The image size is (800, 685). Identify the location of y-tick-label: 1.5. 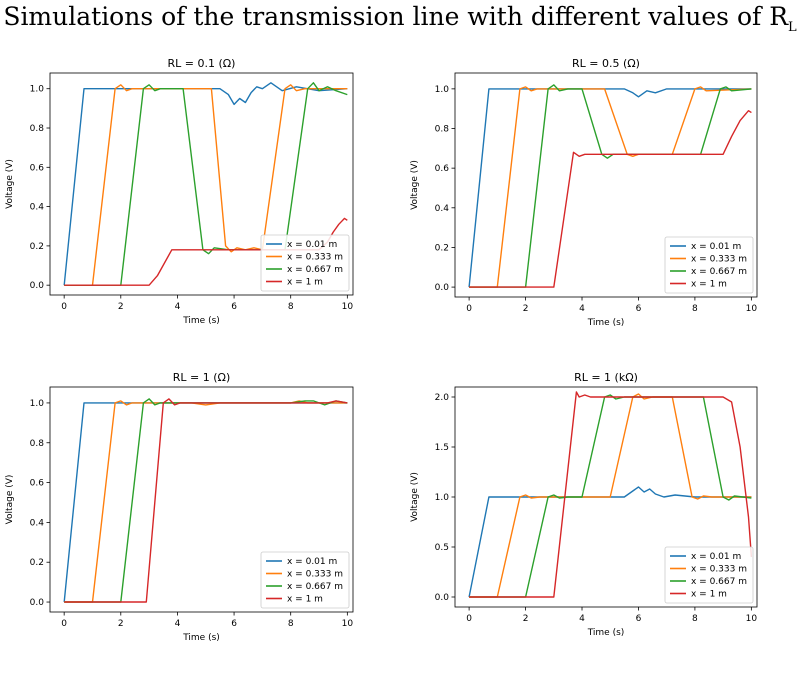
(442, 448).